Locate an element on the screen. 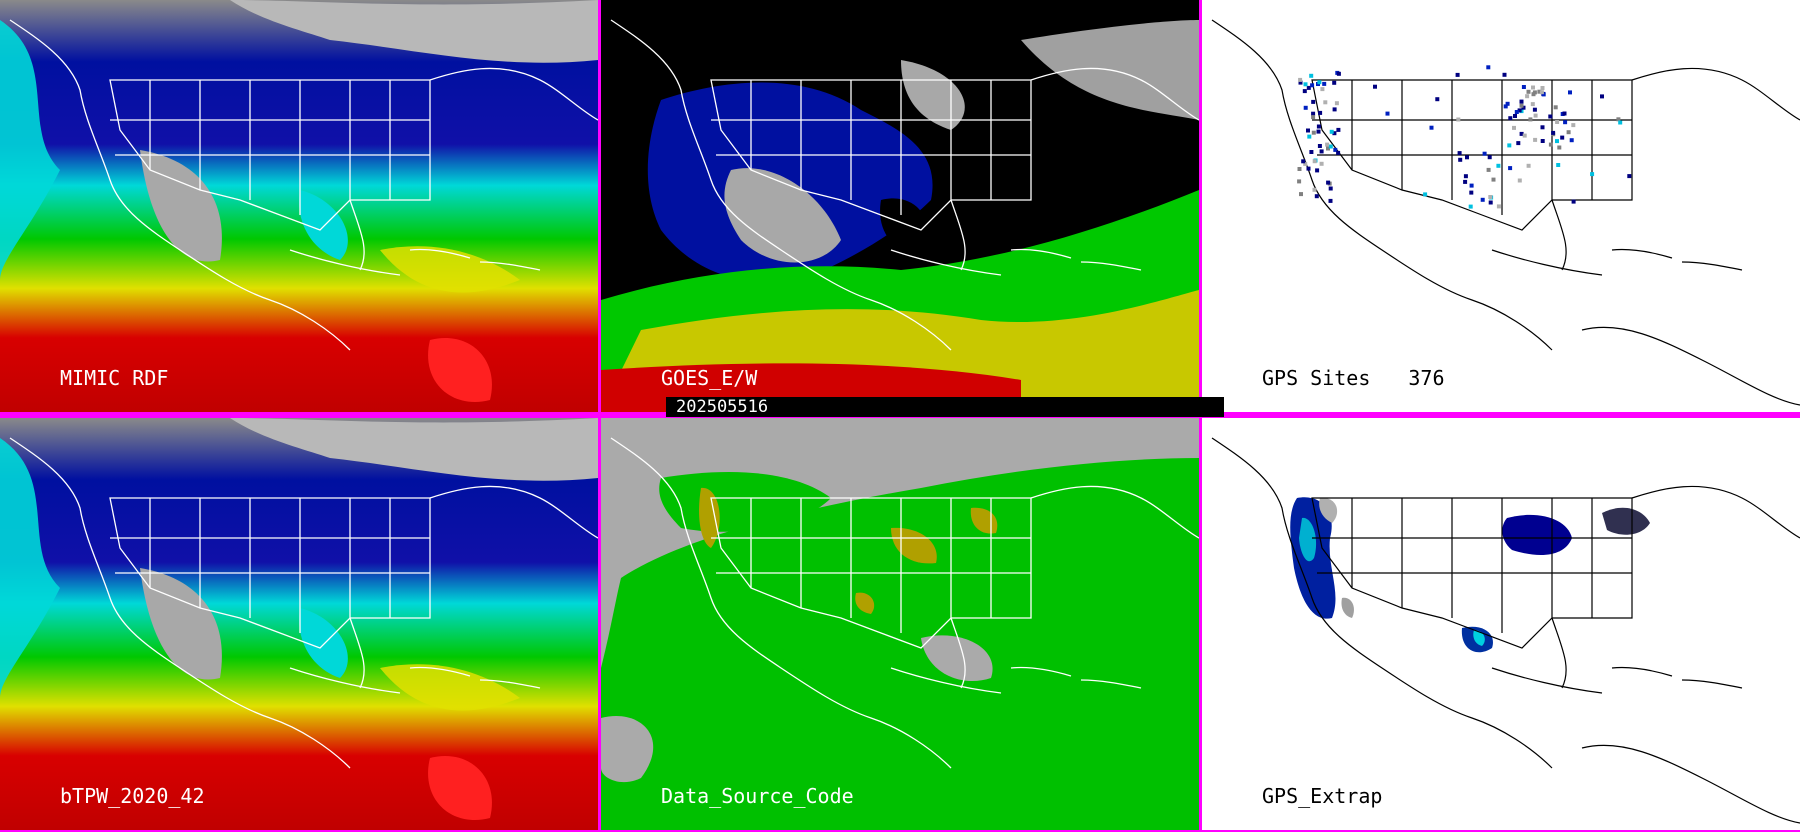 This screenshot has height=832, width=1800. panel-label: Data_Source_Code is located at coordinates (757, 796).